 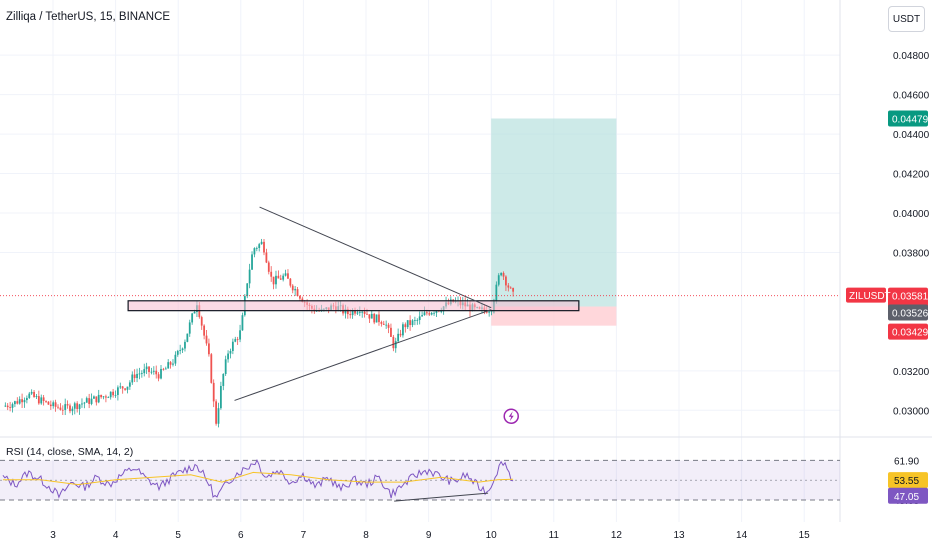 I want to click on currency-button: USDT, so click(x=906, y=19).